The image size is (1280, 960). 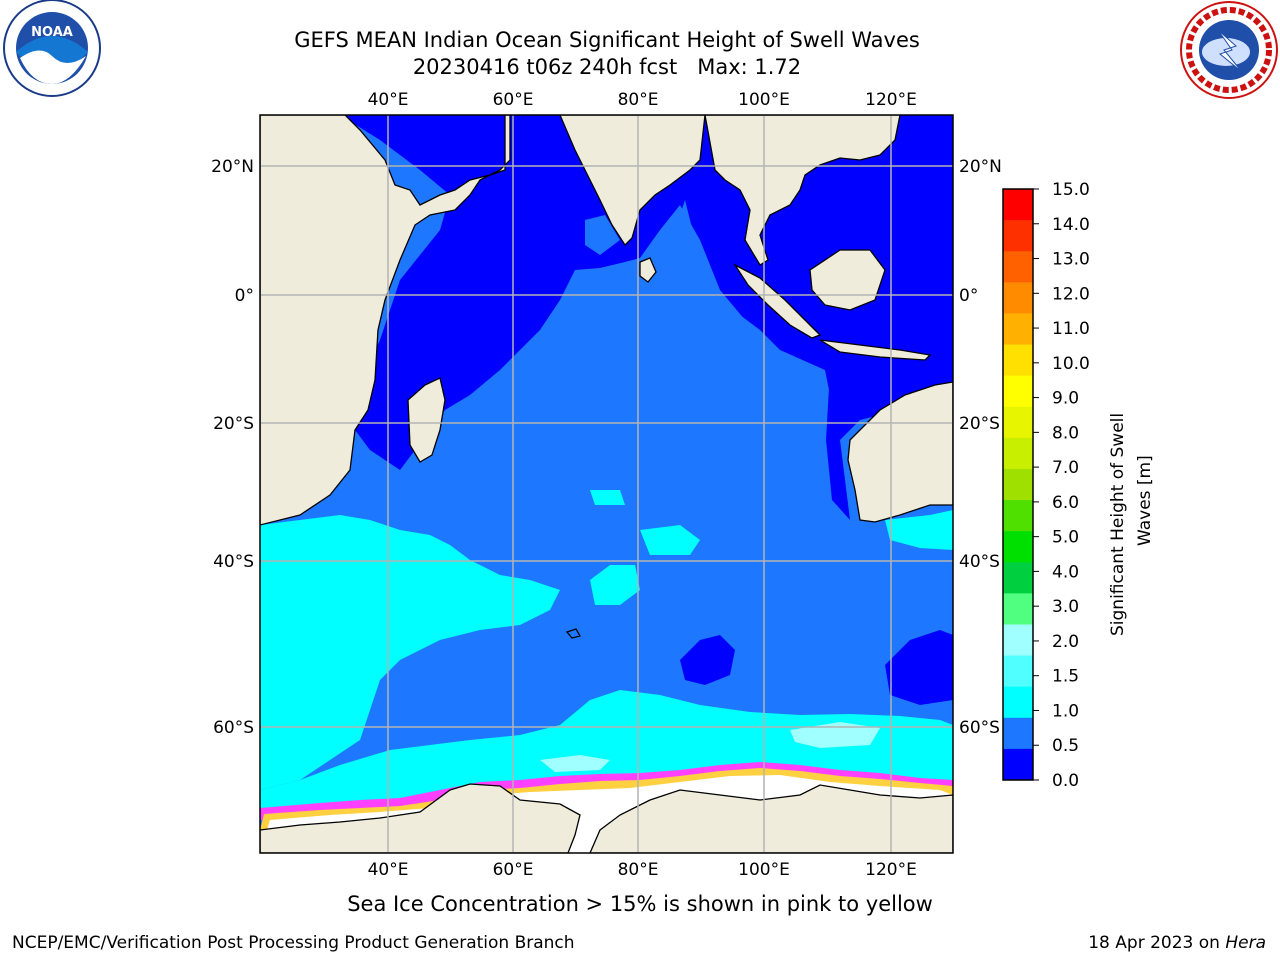 I want to click on land-southeast-asia, so click(x=802, y=190).